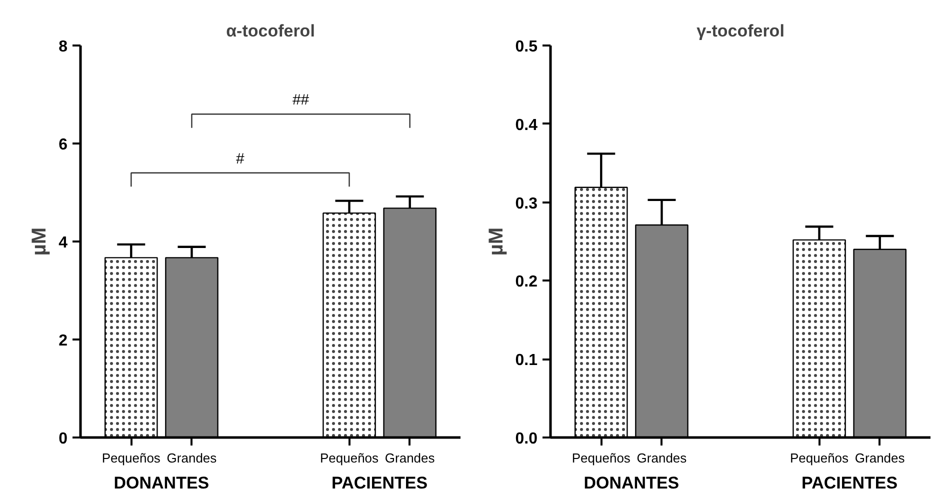 This screenshot has height=497, width=945. Describe the element at coordinates (526, 282) in the screenshot. I see `y-tick-label: 0.2` at that location.